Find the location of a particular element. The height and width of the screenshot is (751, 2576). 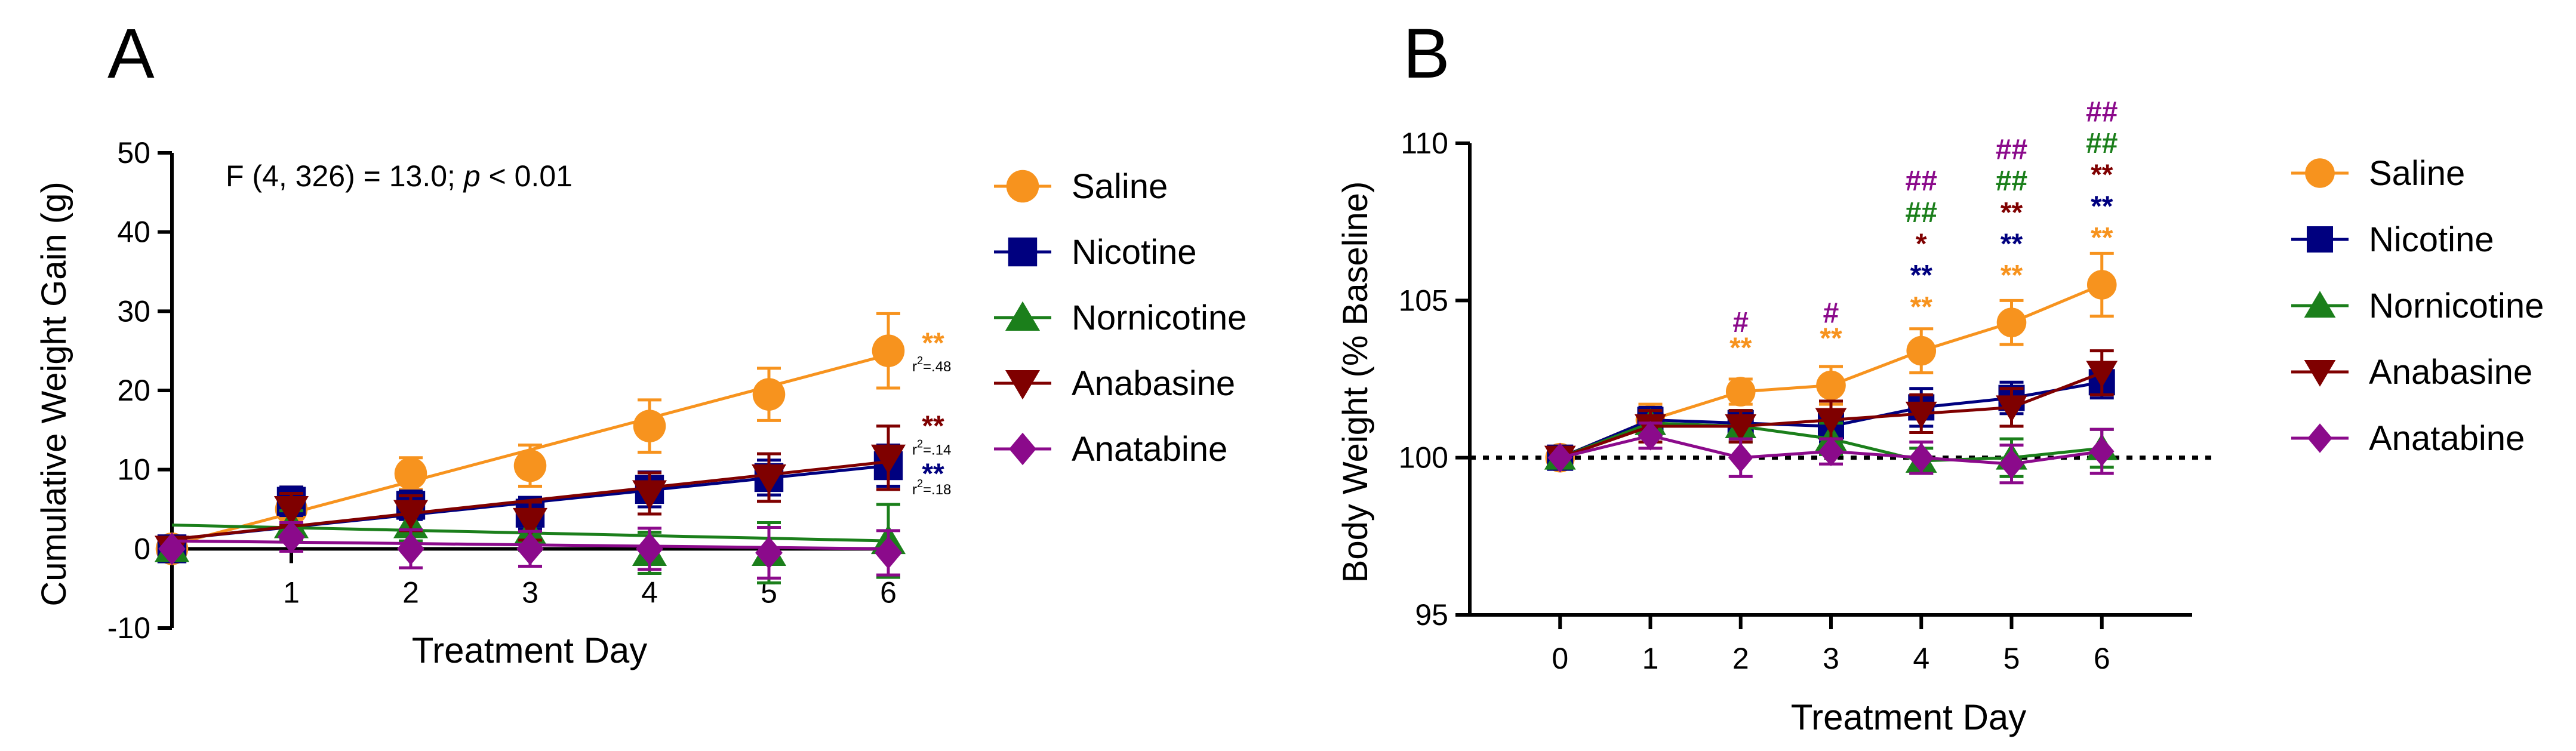

panel-a-y-tick-label: 50 is located at coordinates (133, 153).